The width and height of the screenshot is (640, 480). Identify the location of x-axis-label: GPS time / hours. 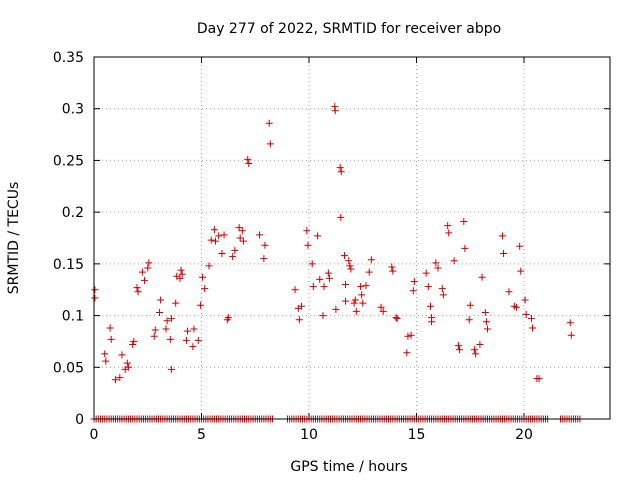
(348, 467).